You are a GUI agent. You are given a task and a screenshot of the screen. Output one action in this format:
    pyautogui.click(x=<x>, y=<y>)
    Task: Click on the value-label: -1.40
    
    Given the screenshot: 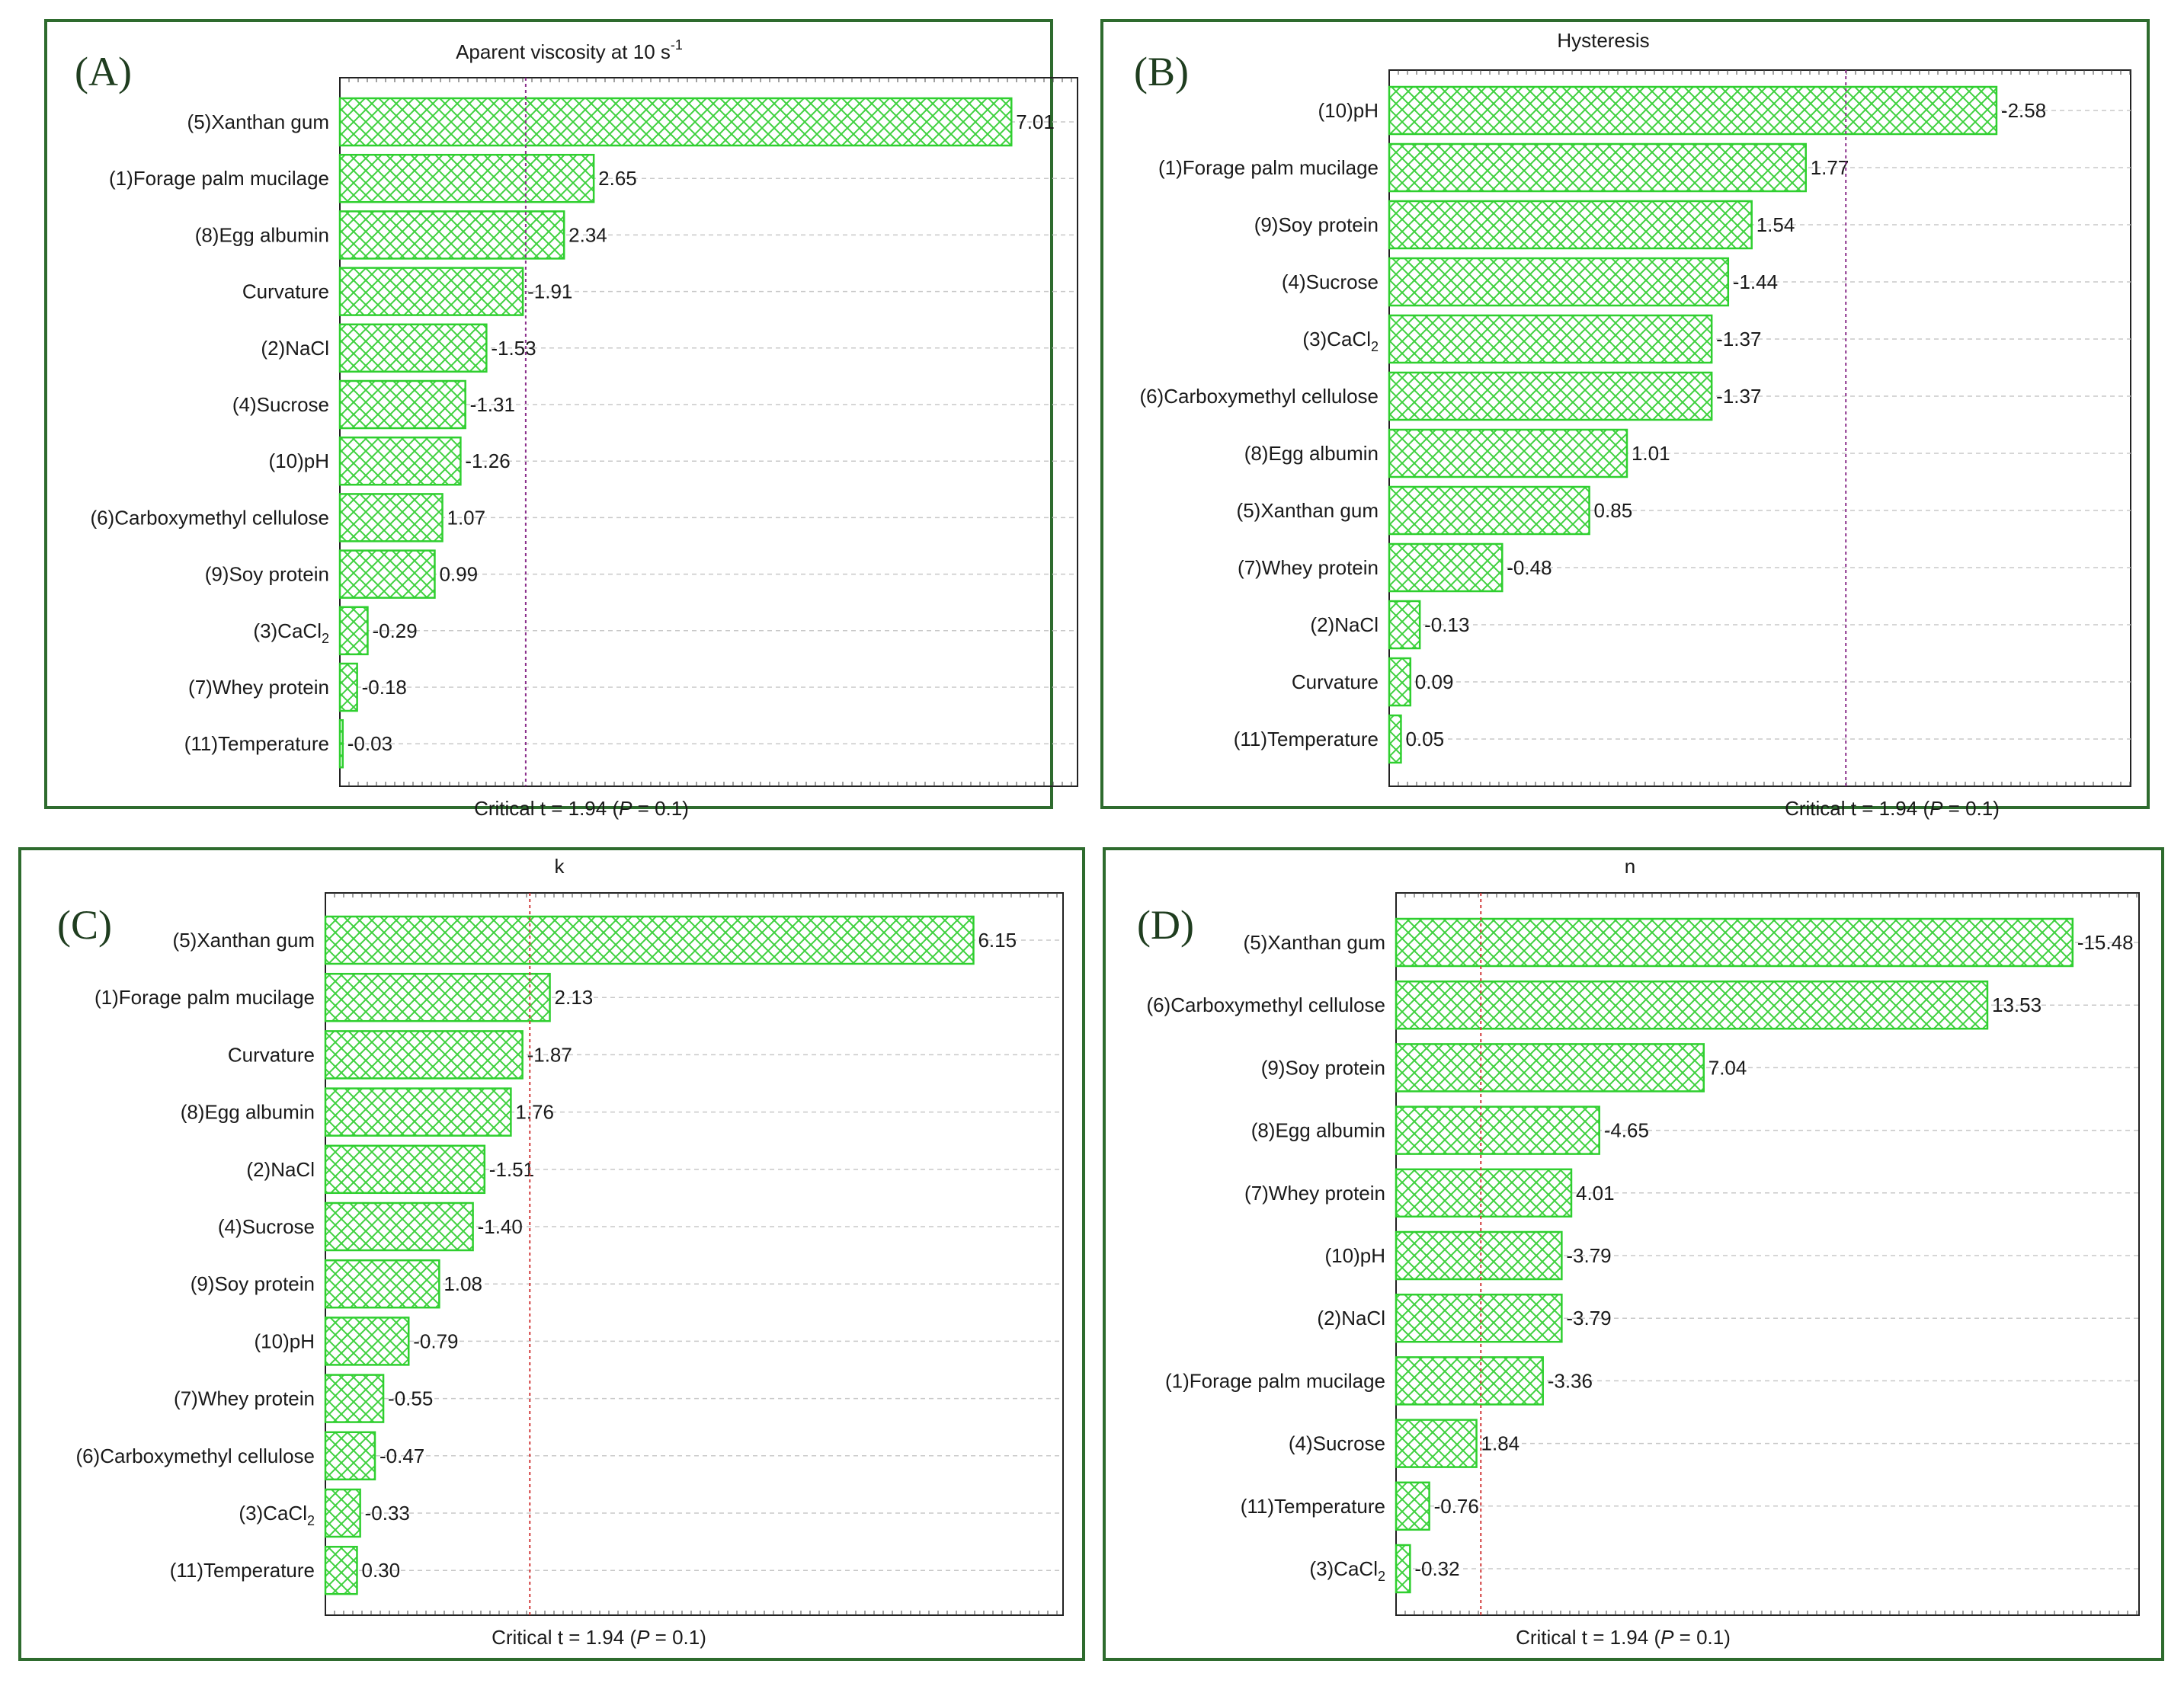 What is the action you would take?
    pyautogui.click(x=500, y=1226)
    